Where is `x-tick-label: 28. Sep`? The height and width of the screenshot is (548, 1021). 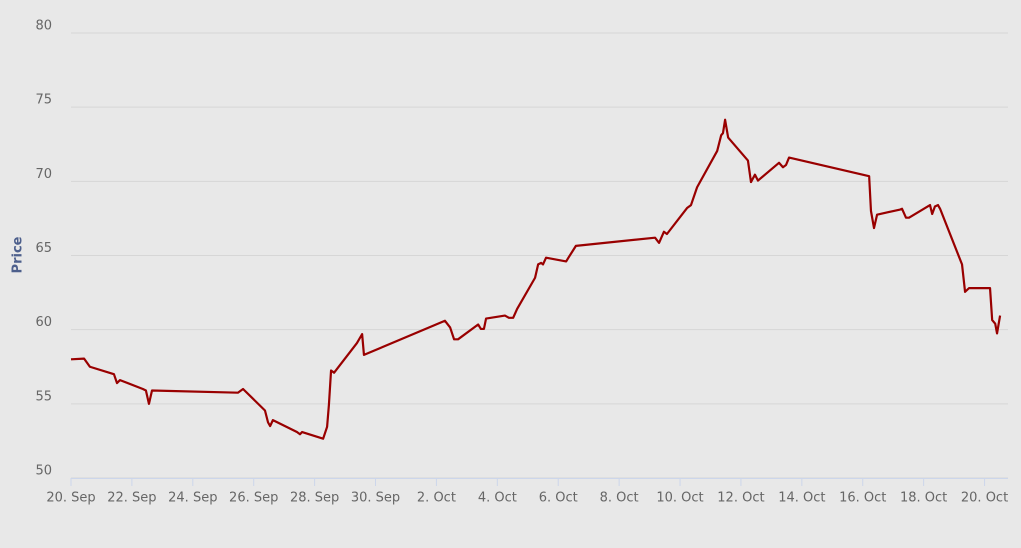 x-tick-label: 28. Sep is located at coordinates (314, 498).